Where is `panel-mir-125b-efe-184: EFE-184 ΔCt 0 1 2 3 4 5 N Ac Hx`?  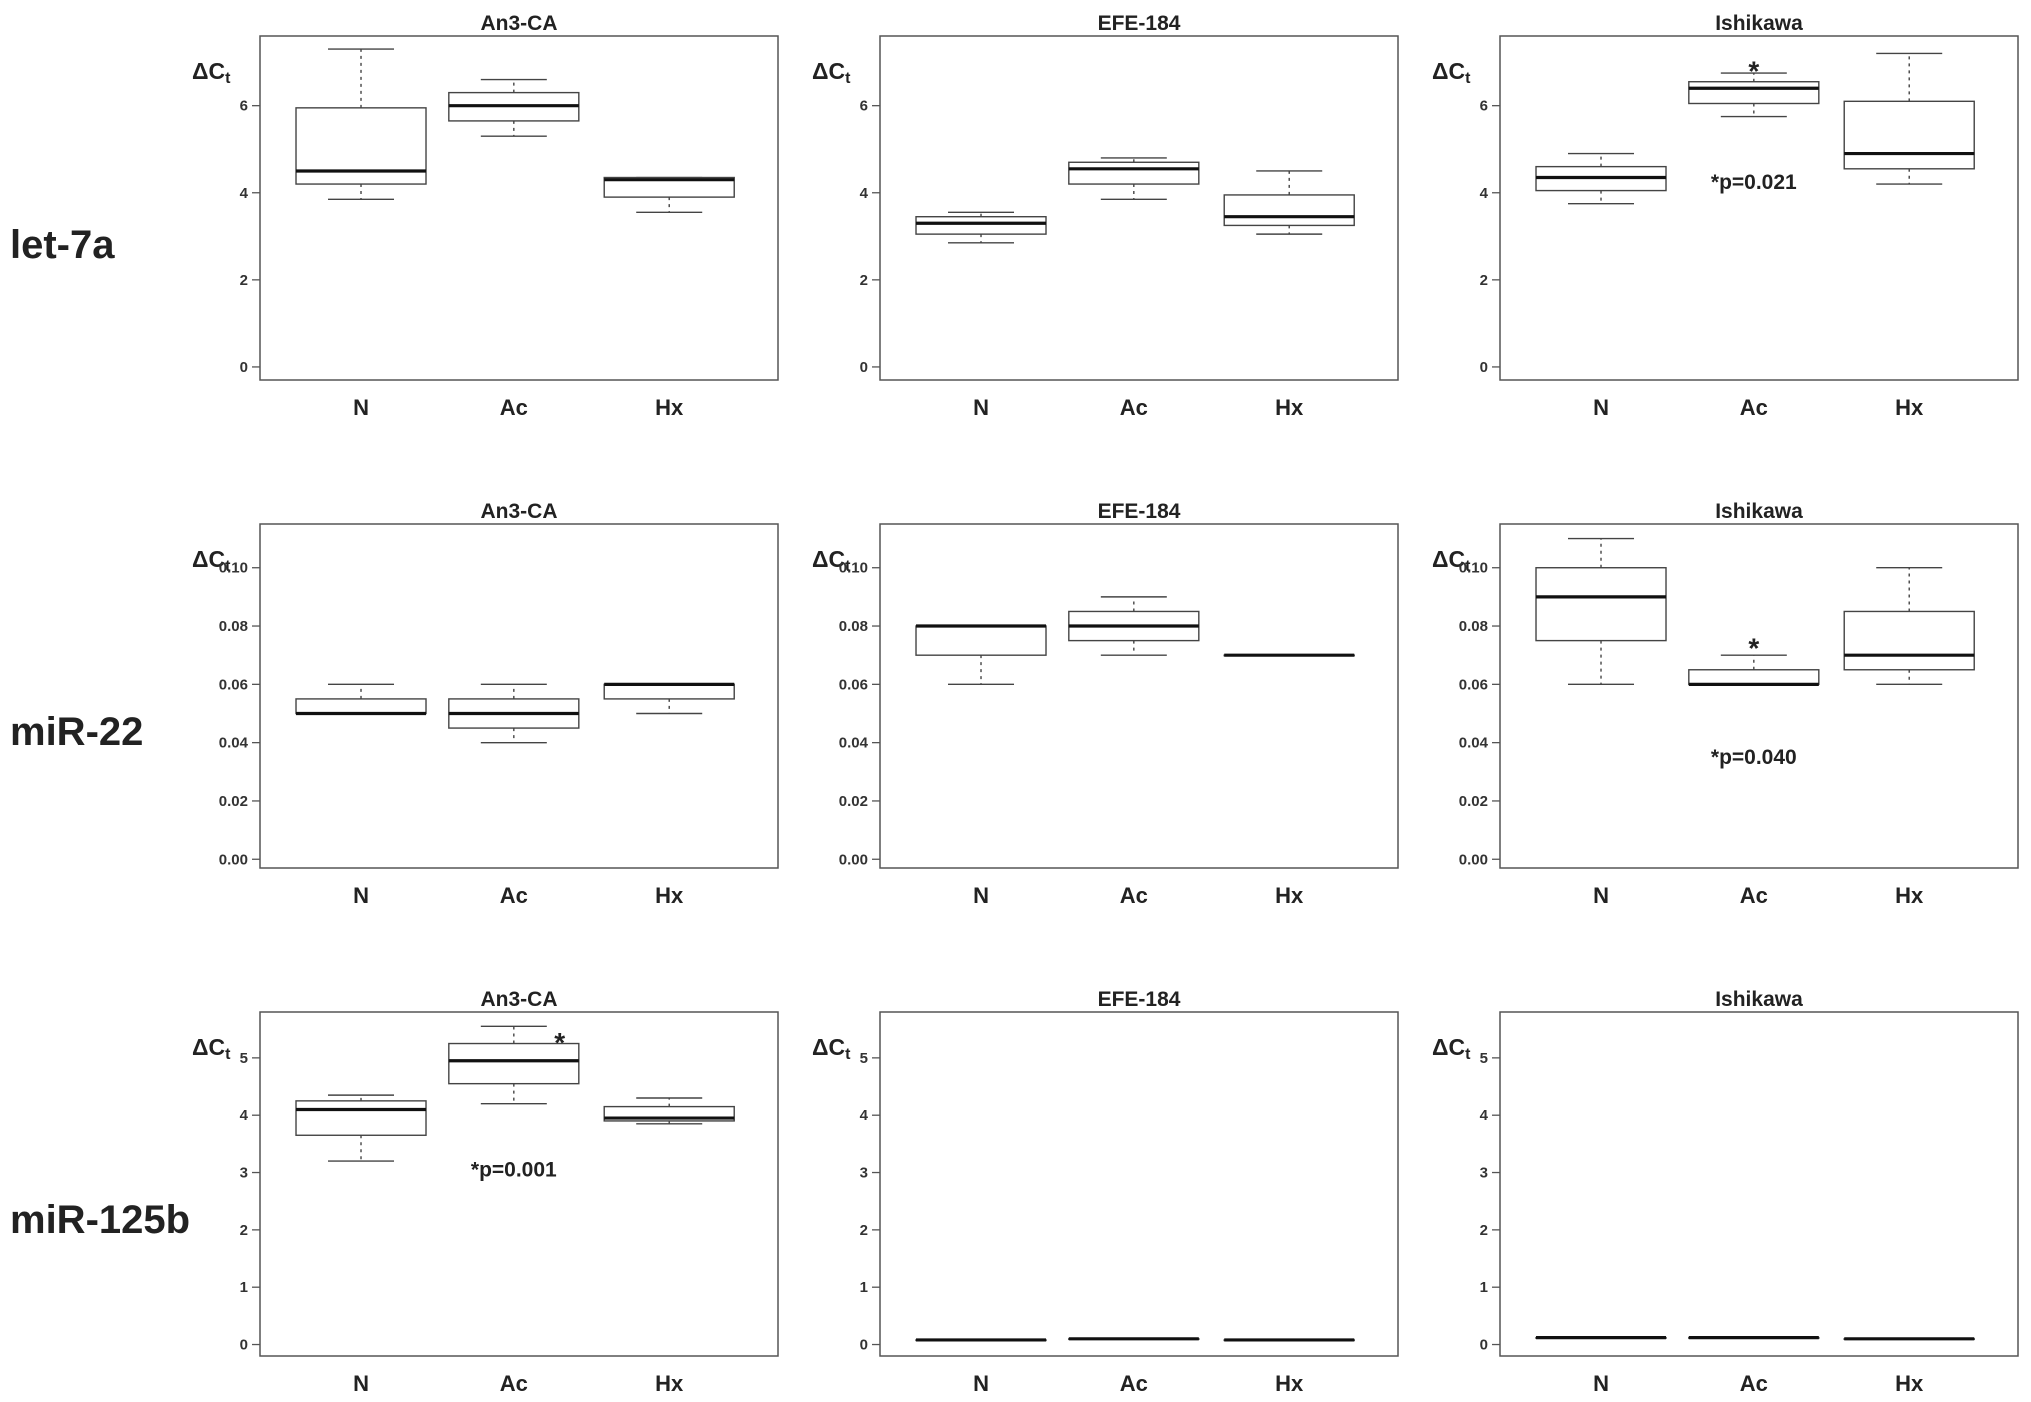 panel-mir-125b-efe-184: EFE-184 ΔCt 0 1 2 3 4 5 N Ac Hx is located at coordinates (1105, 1192).